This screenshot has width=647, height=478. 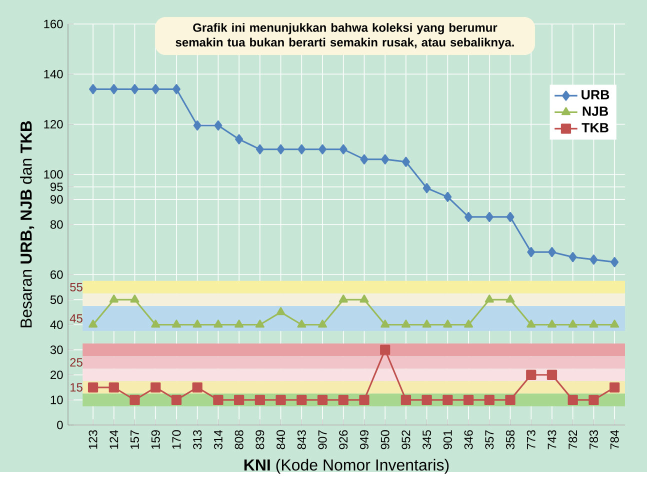 What do you see at coordinates (345, 35) in the screenshot?
I see `annotation: Grafik ini menunjukkan bahwa koleksi yang berumur semakin tua bukan berarti semakin rusak, atau sebaliknya.` at bounding box center [345, 35].